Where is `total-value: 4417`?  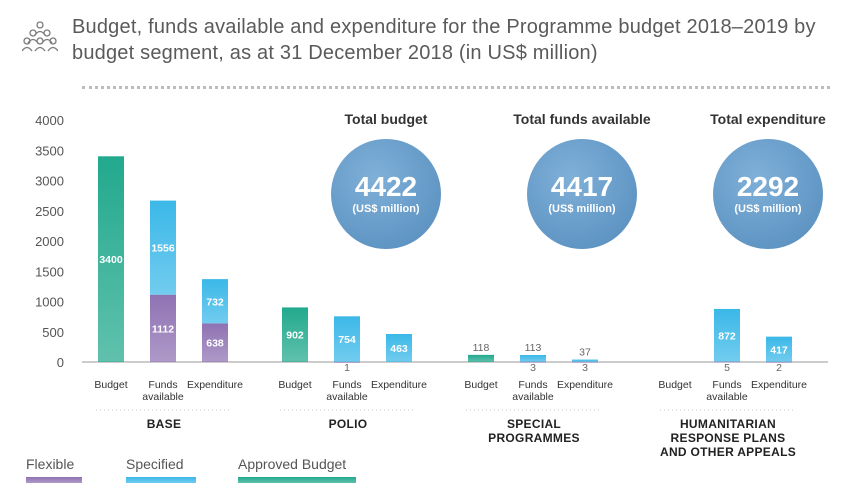
total-value: 4417 is located at coordinates (582, 186).